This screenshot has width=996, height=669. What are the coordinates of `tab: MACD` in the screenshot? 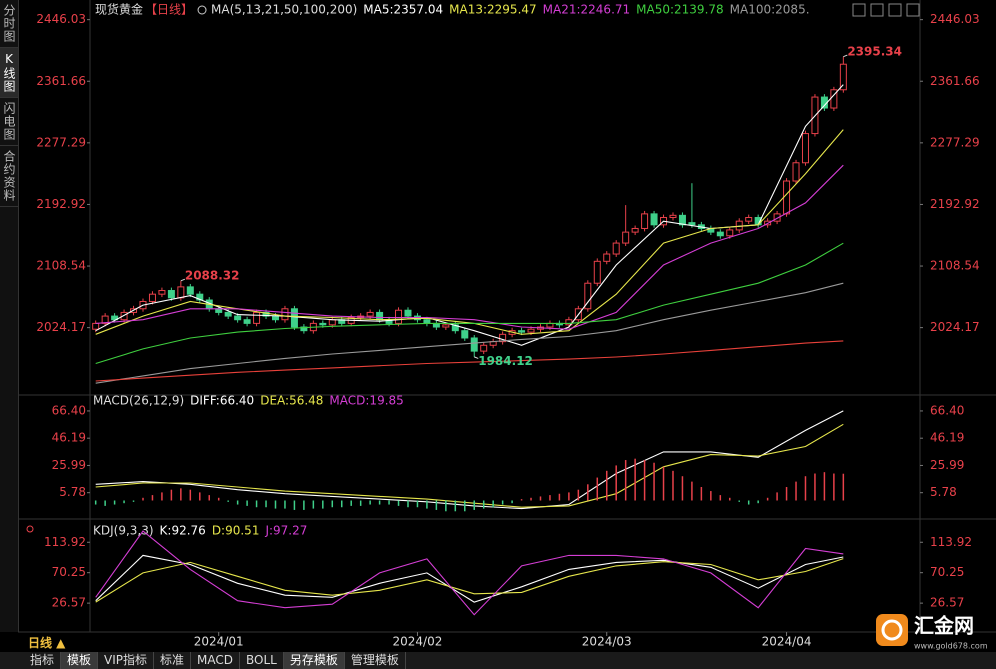 It's located at (216, 660).